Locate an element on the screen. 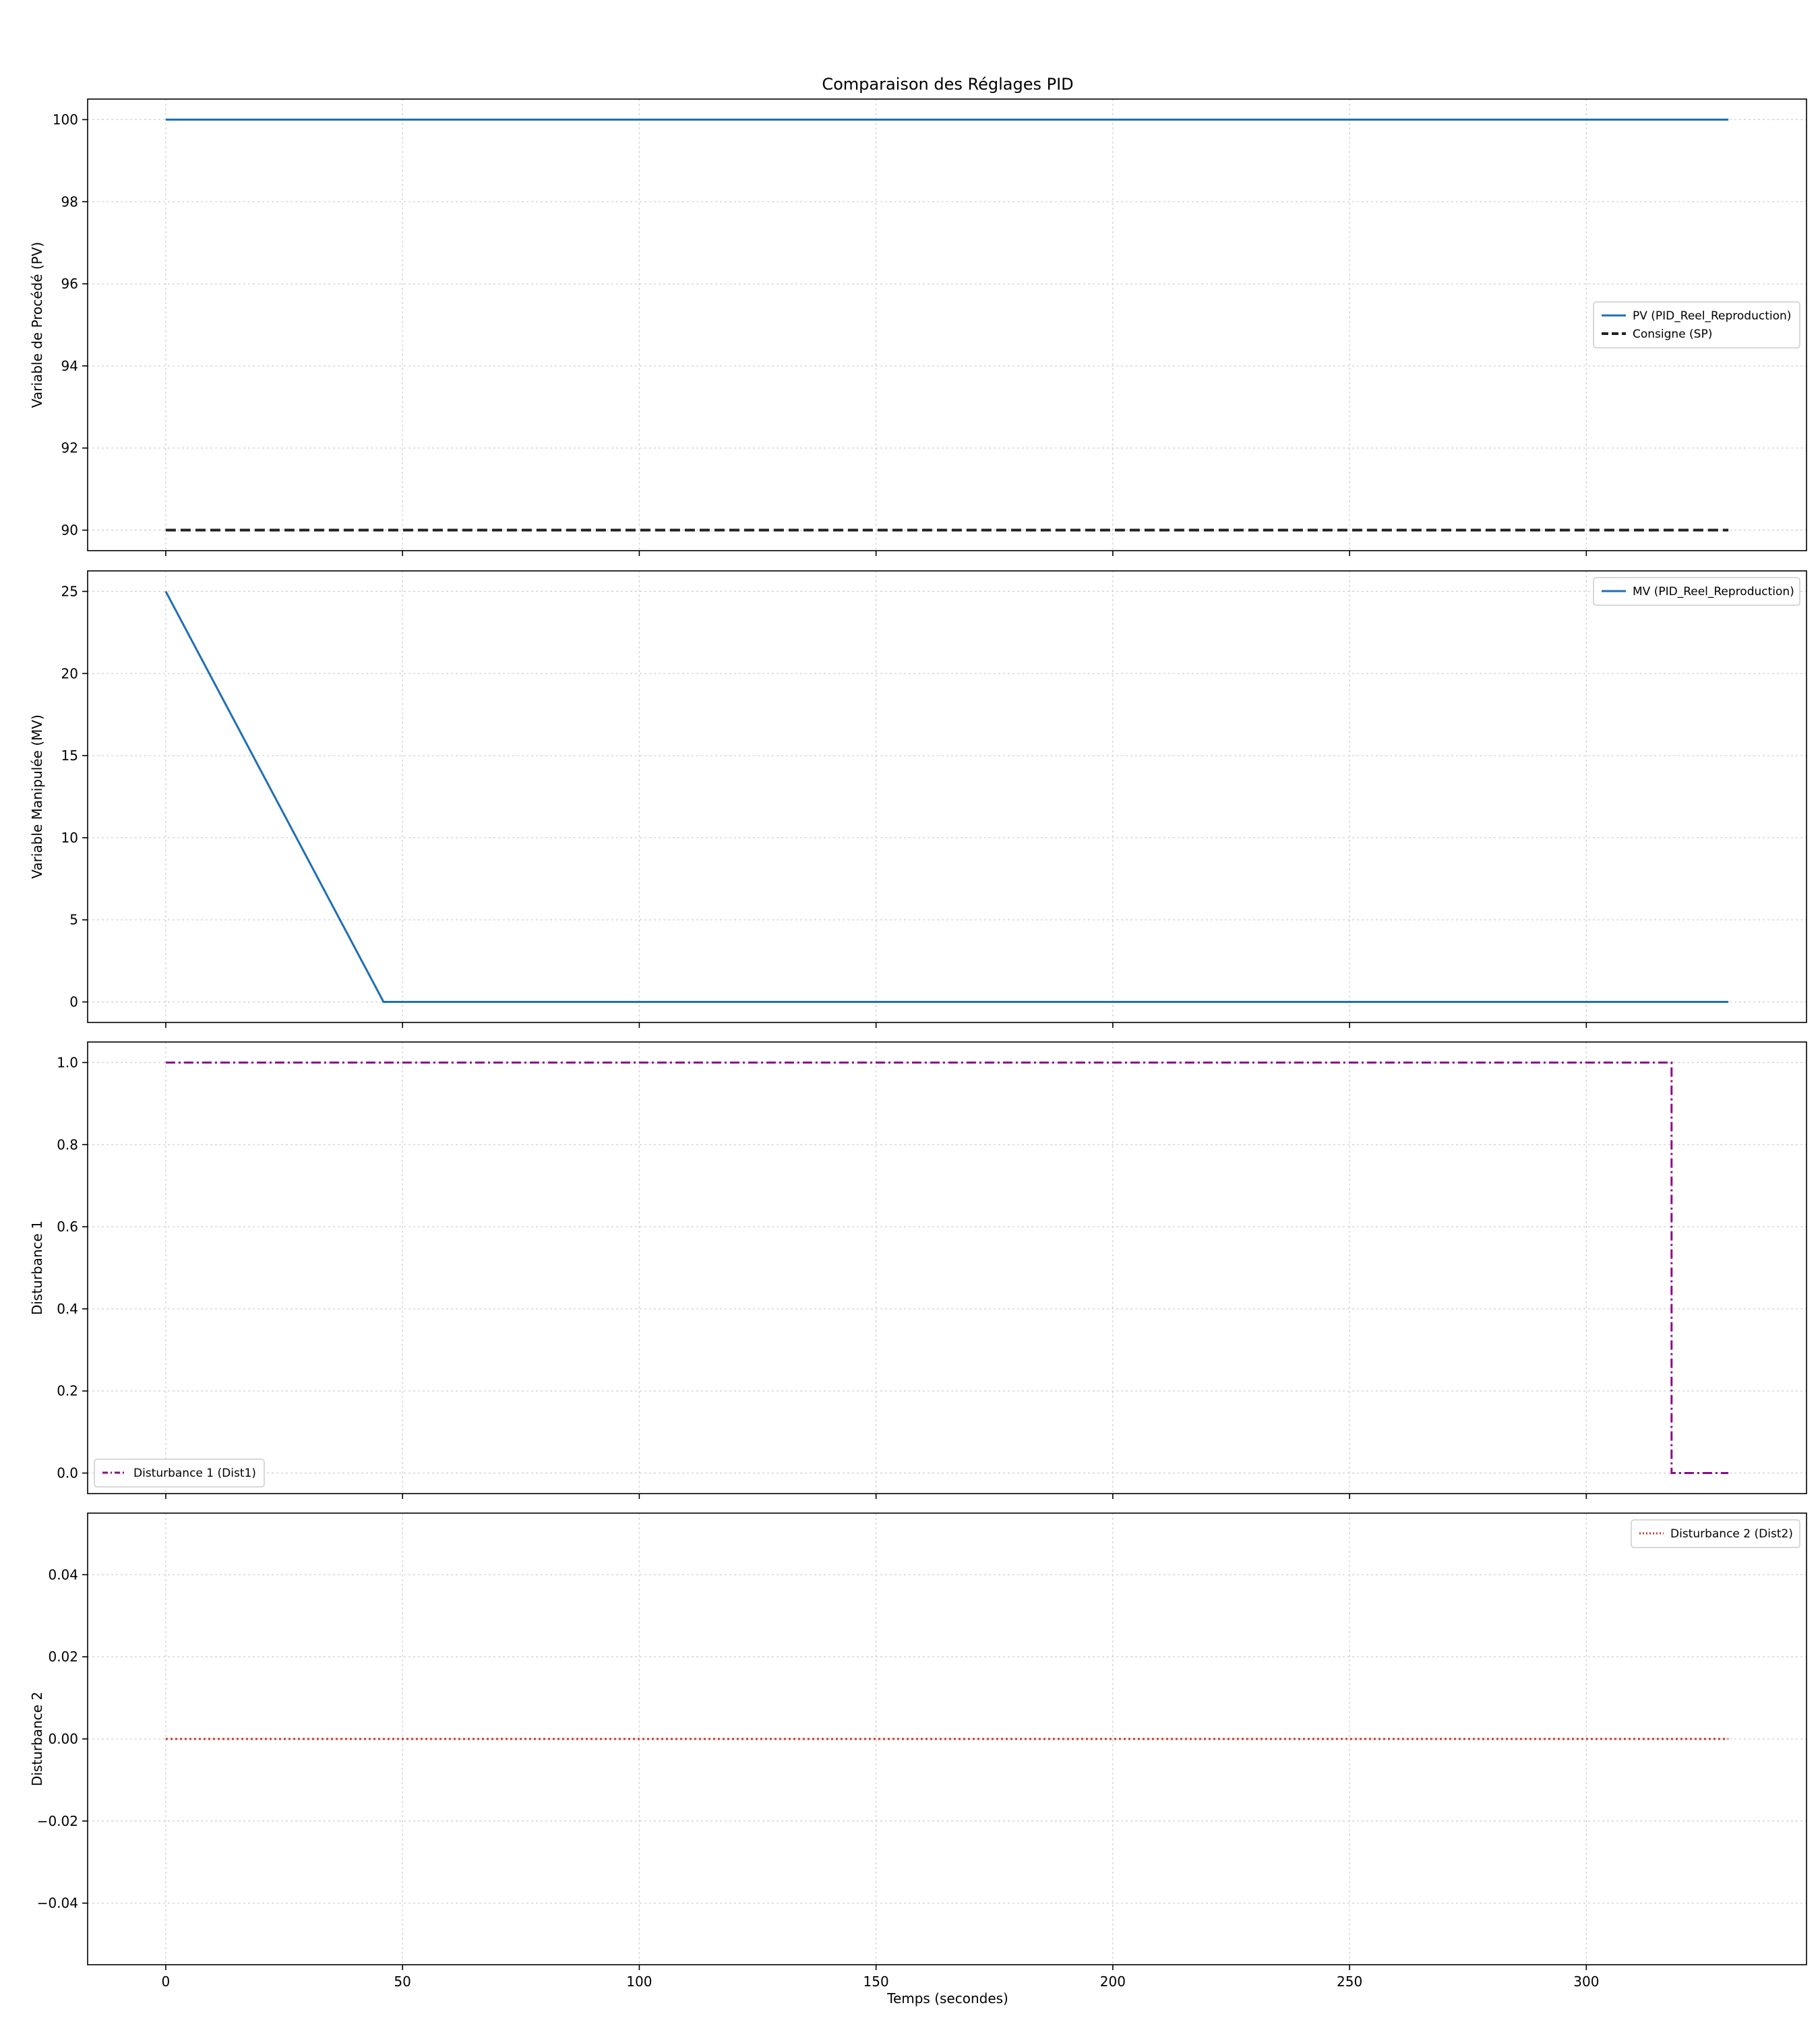 The height and width of the screenshot is (2022, 1820). y-tick-label: 98 is located at coordinates (69, 202).